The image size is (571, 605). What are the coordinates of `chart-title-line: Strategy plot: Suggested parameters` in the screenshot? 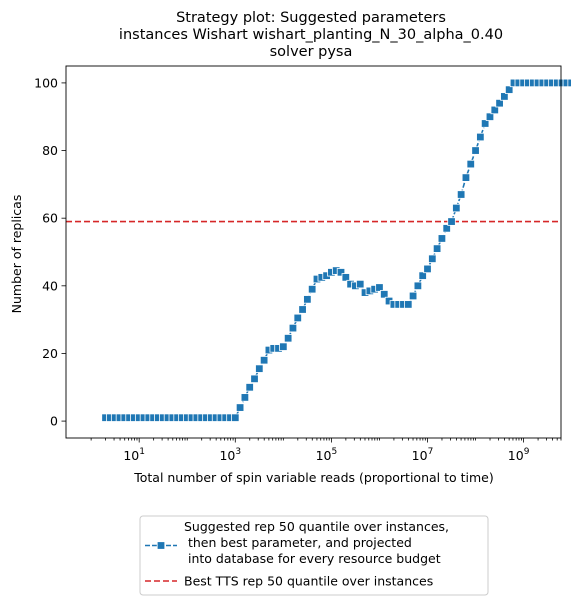 It's located at (311, 18).